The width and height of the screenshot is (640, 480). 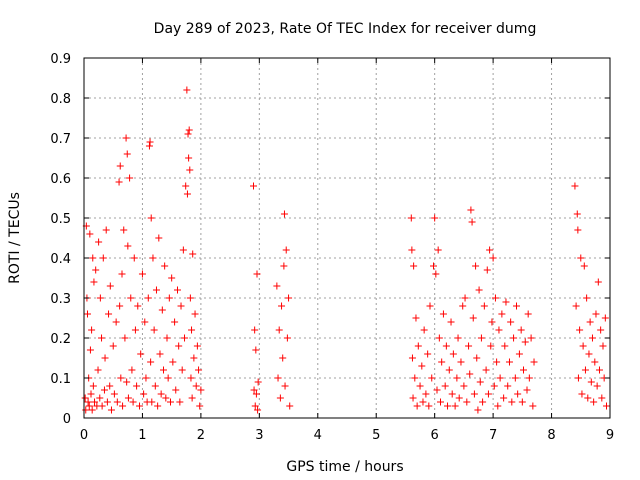 I want to click on x-tick-label: 6, so click(x=435, y=435).